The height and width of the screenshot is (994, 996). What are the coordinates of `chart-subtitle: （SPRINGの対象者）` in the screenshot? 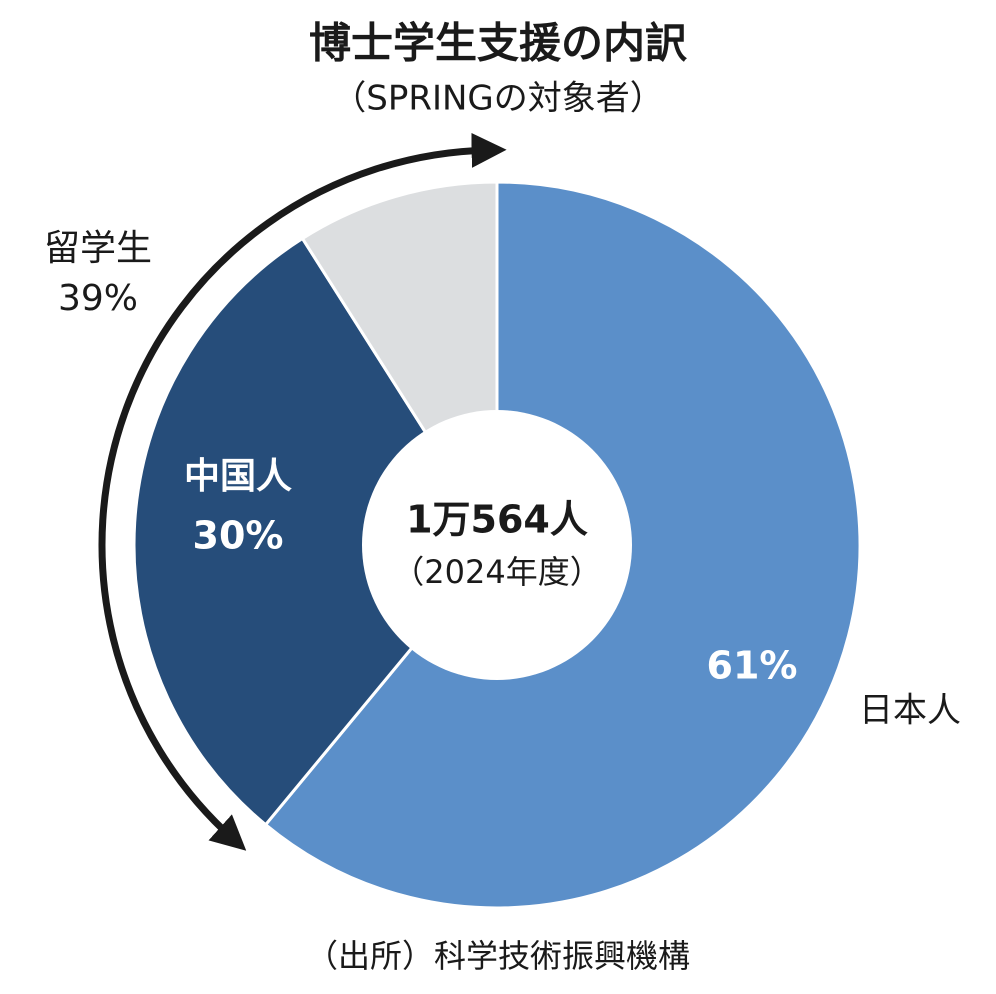 It's located at (498, 99).